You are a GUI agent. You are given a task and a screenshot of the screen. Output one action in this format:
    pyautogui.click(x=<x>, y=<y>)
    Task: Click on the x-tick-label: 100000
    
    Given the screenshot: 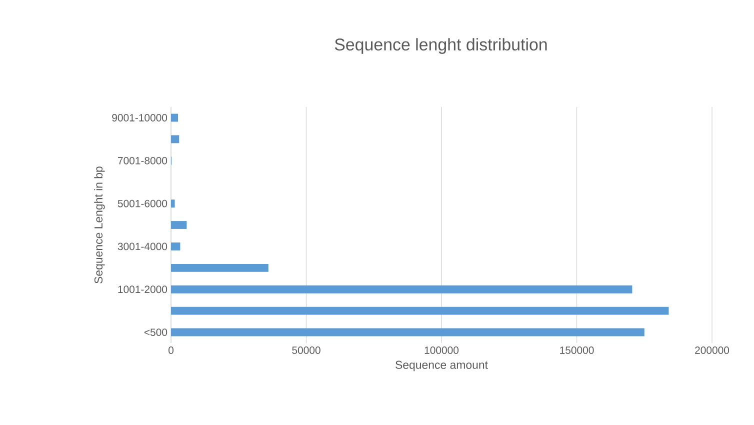 What is the action you would take?
    pyautogui.click(x=441, y=350)
    